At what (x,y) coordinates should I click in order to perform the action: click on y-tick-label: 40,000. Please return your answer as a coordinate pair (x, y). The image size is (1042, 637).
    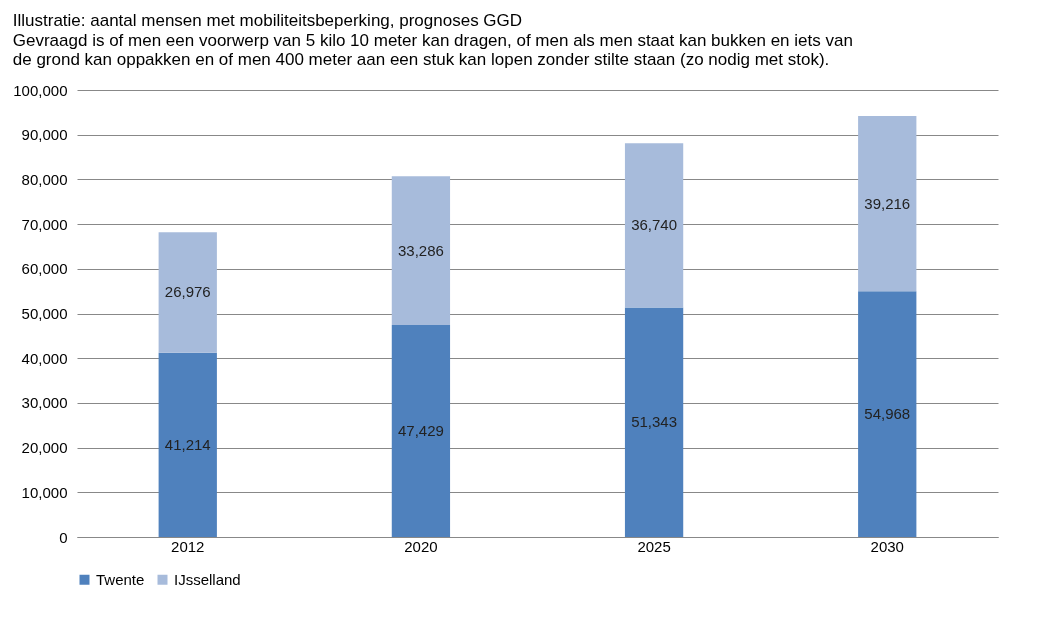
    Looking at the image, I should click on (44, 358).